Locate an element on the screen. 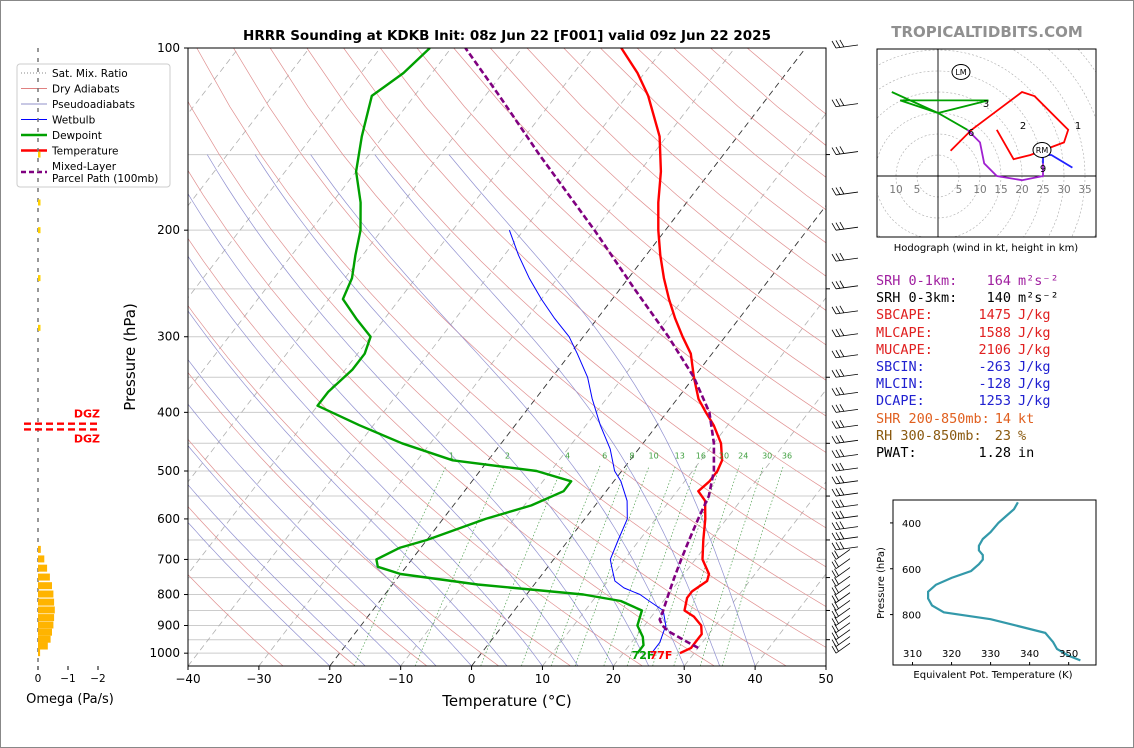 The image size is (1134, 748). theta-e-x-tick-label: 330 is located at coordinates (990, 654).